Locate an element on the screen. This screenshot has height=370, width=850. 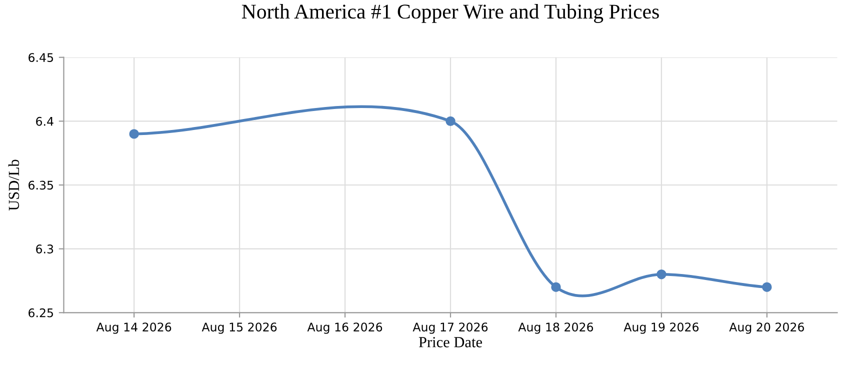
y-axis-title: USD/Lb is located at coordinates (14, 185).